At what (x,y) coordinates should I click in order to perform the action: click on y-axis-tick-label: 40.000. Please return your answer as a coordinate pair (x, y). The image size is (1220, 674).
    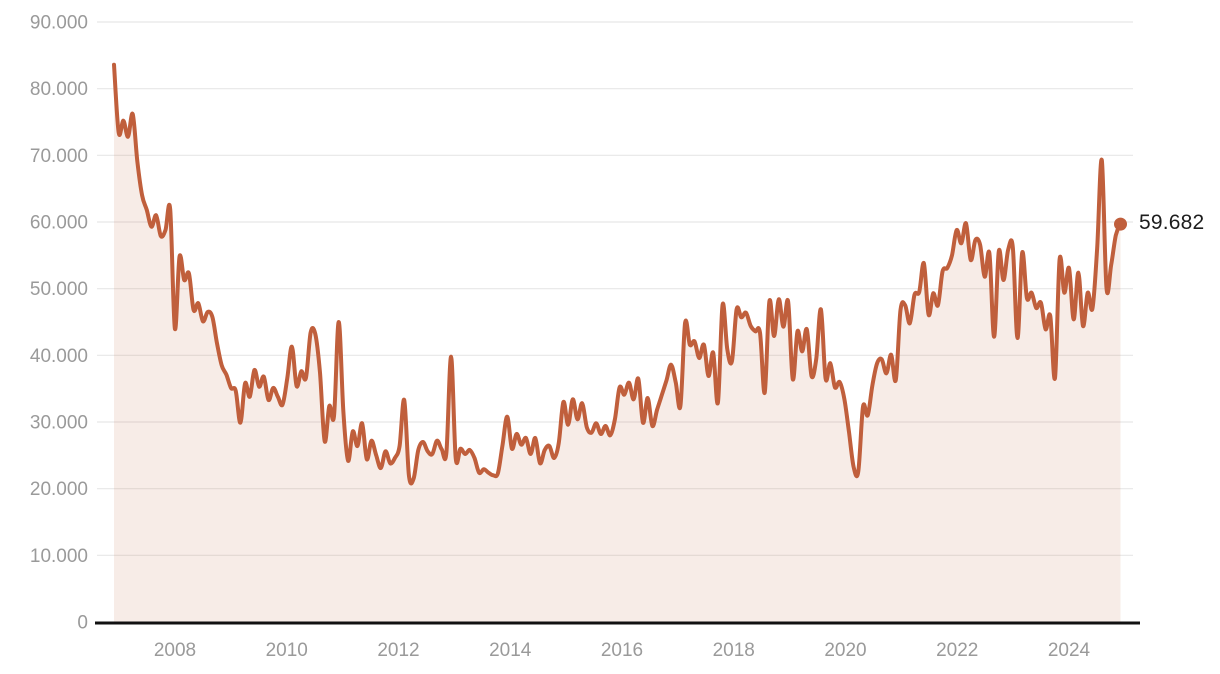
    Looking at the image, I should click on (59, 356).